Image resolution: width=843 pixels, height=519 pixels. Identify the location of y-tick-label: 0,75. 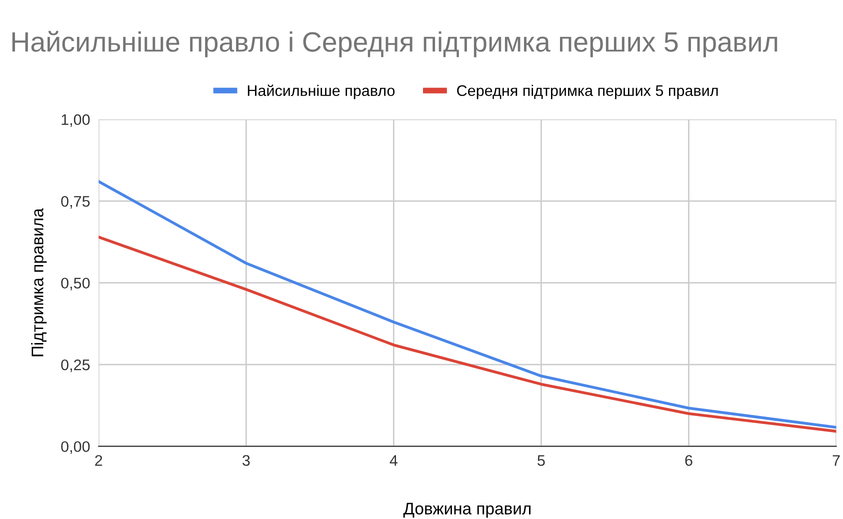
(75, 202).